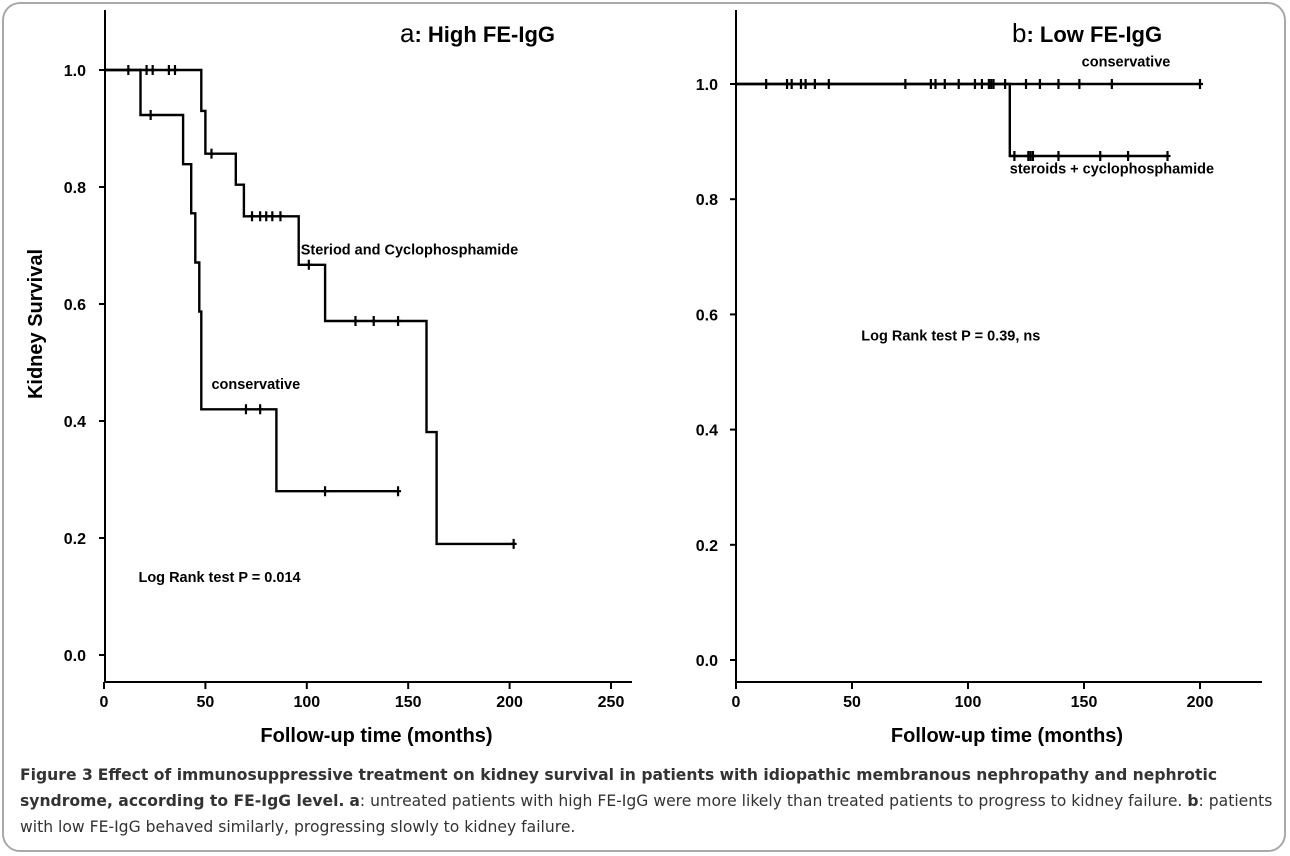 The width and height of the screenshot is (1290, 856). What do you see at coordinates (36, 324) in the screenshot?
I see `y-axis-title: Kidney Survival` at bounding box center [36, 324].